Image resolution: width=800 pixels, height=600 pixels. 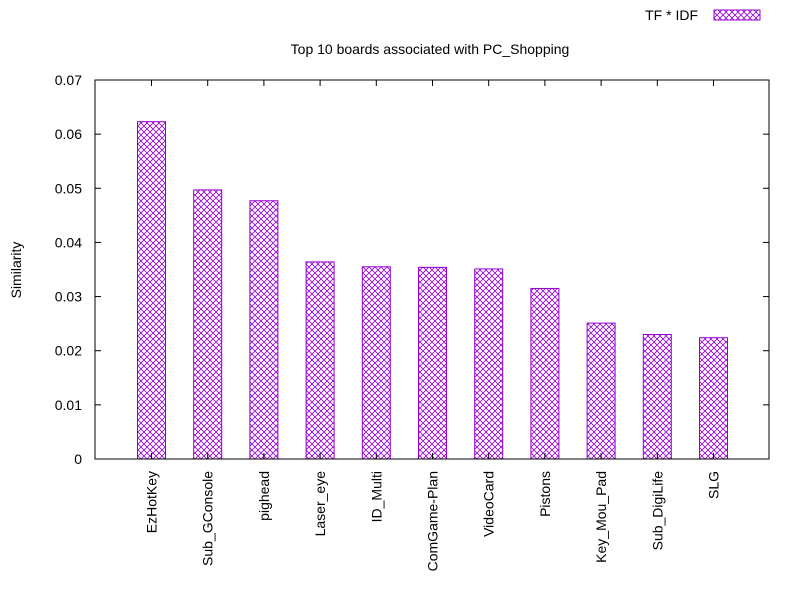 I want to click on x-tick-label: pighead, so click(x=264, y=496).